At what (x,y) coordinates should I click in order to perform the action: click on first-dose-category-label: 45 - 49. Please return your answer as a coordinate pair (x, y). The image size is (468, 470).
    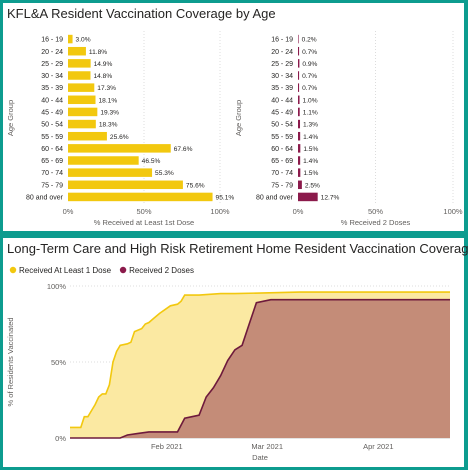
    Looking at the image, I should click on (52, 113).